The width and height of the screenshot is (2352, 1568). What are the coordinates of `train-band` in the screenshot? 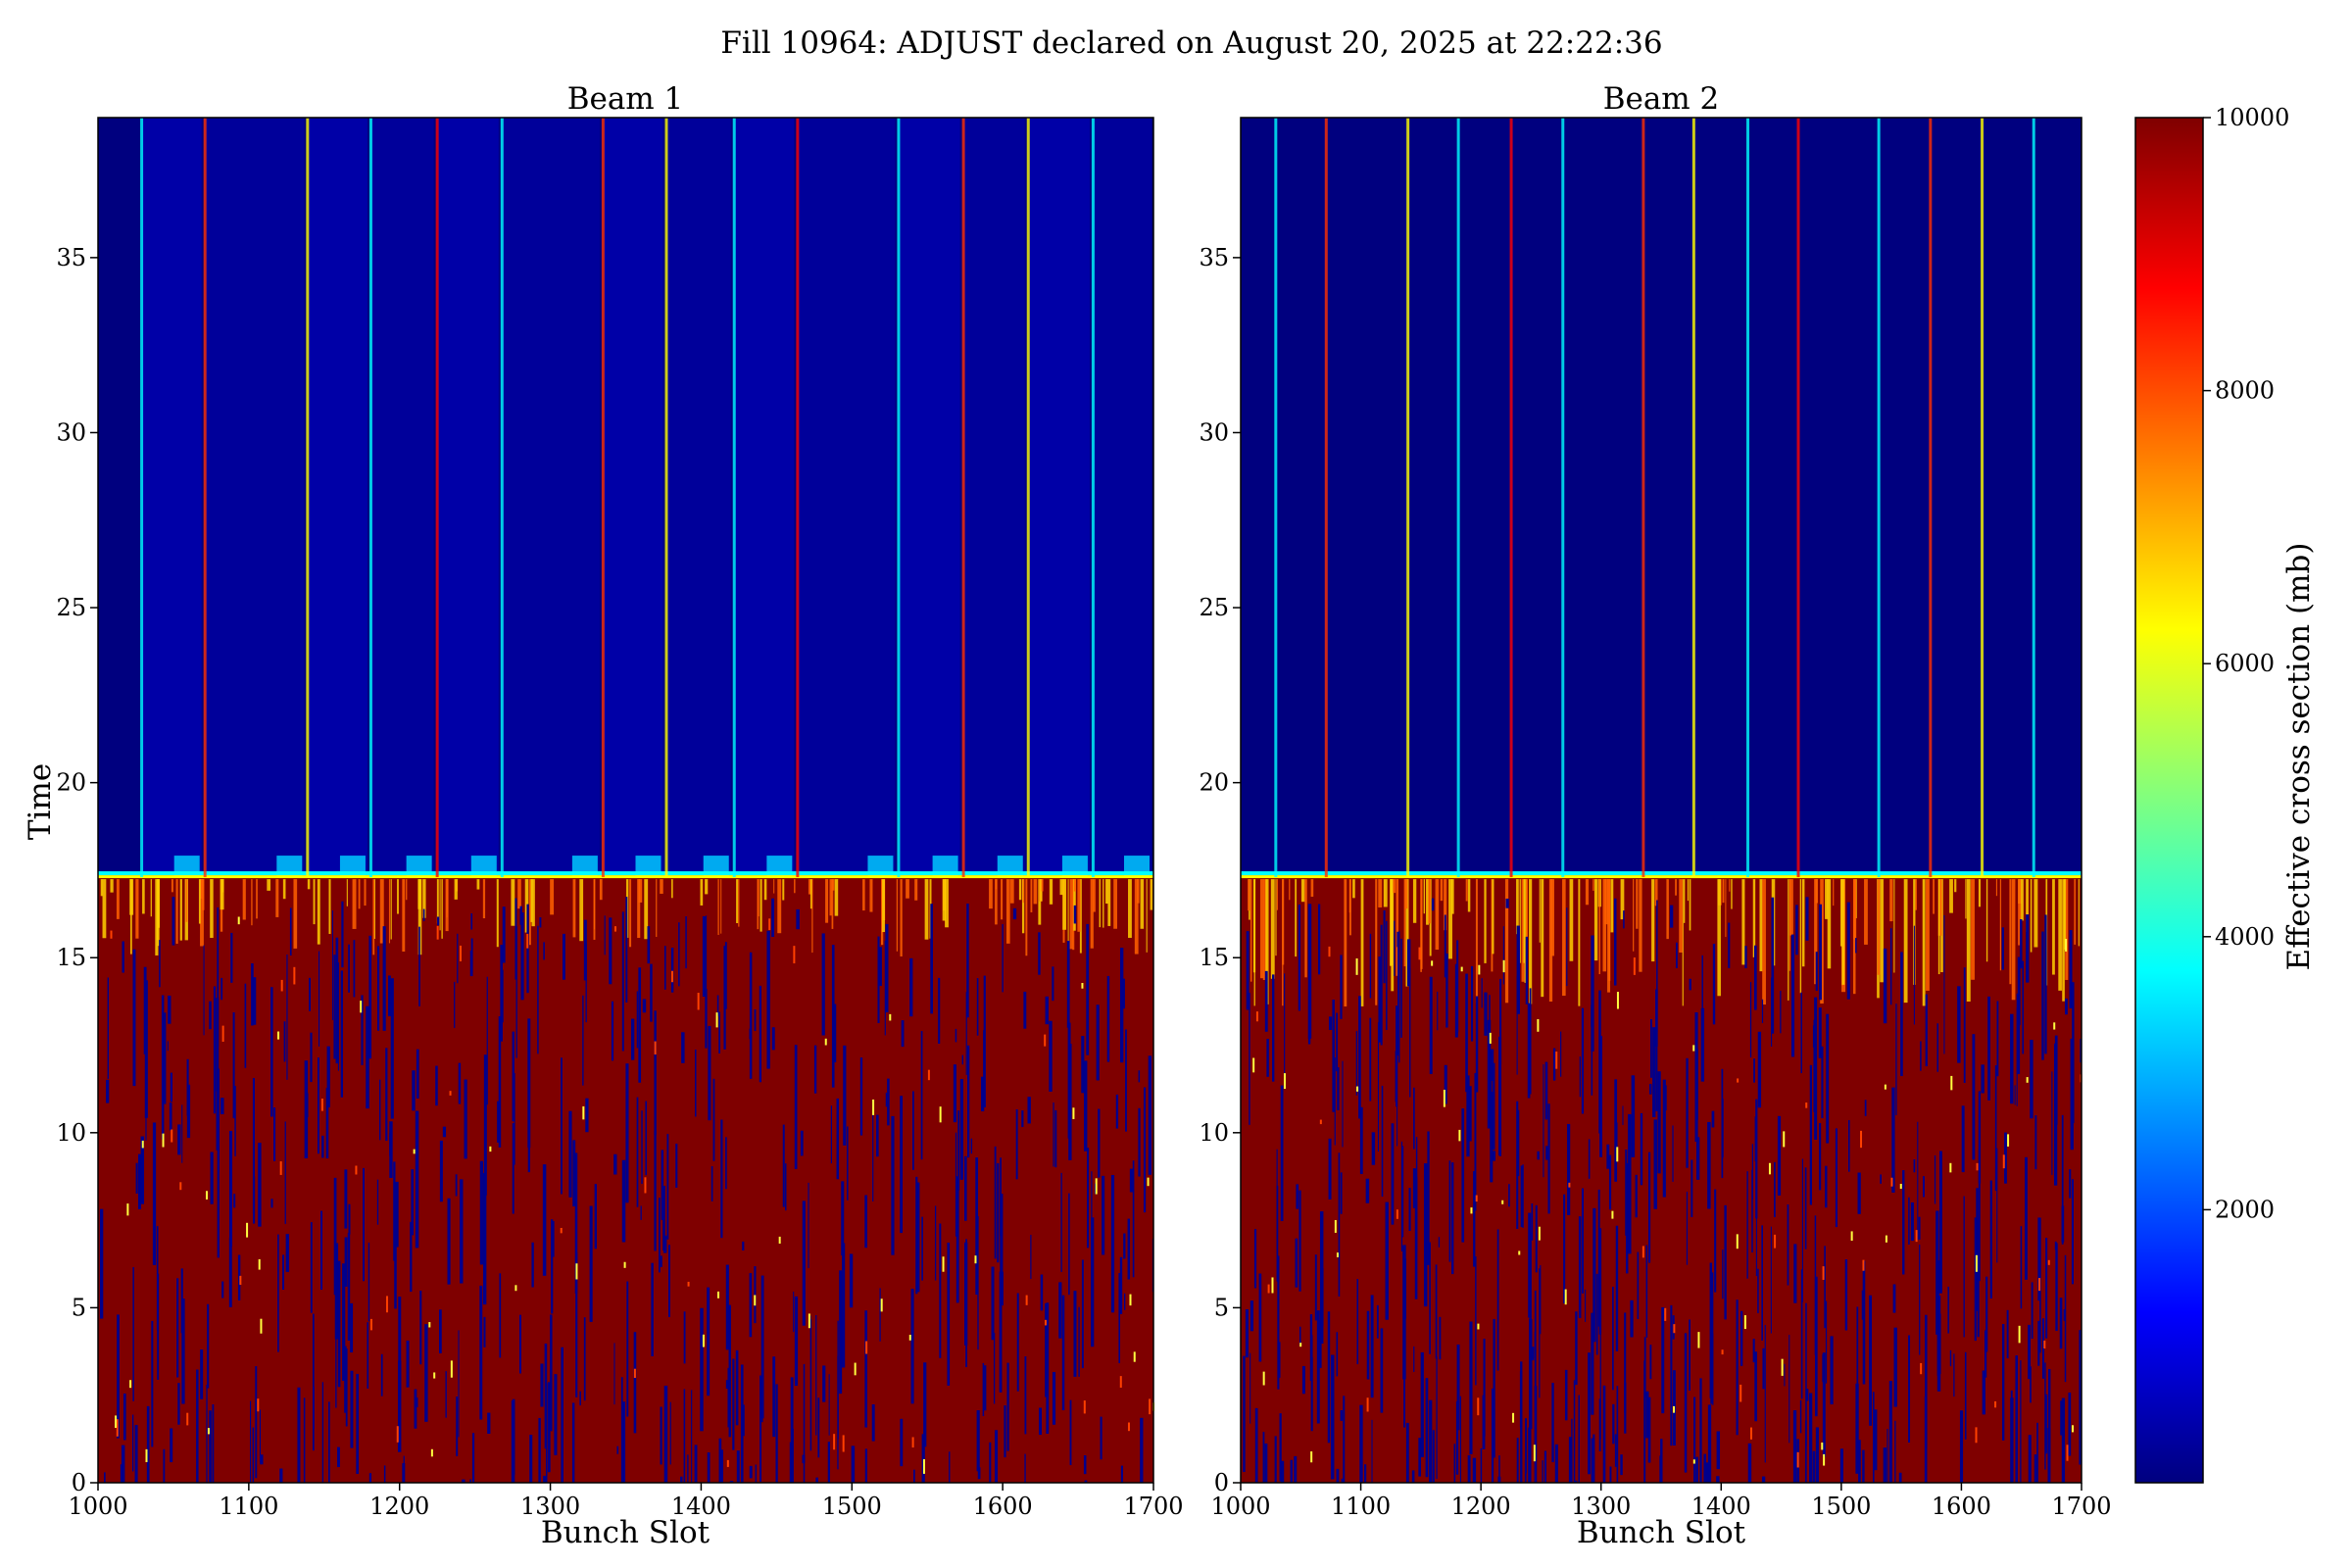 It's located at (764, 498).